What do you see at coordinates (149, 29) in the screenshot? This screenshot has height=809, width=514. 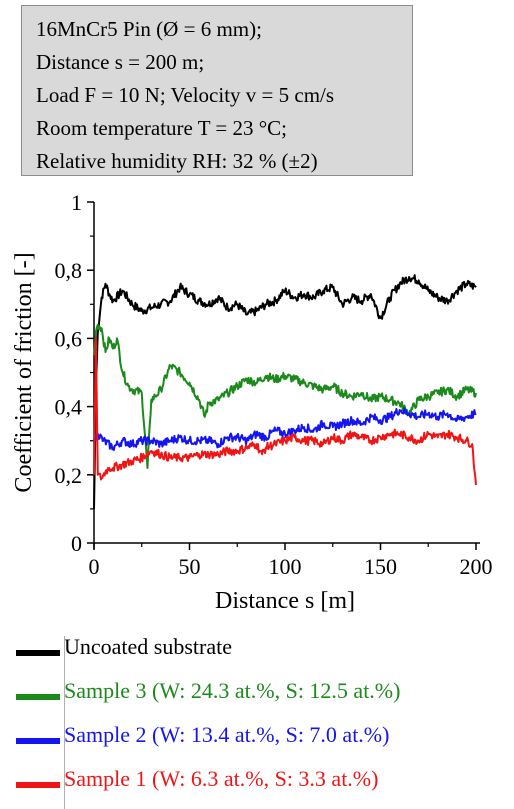 I see `info-line-pin: 16MnCr5 Pin (Ø = 6 mm);` at bounding box center [149, 29].